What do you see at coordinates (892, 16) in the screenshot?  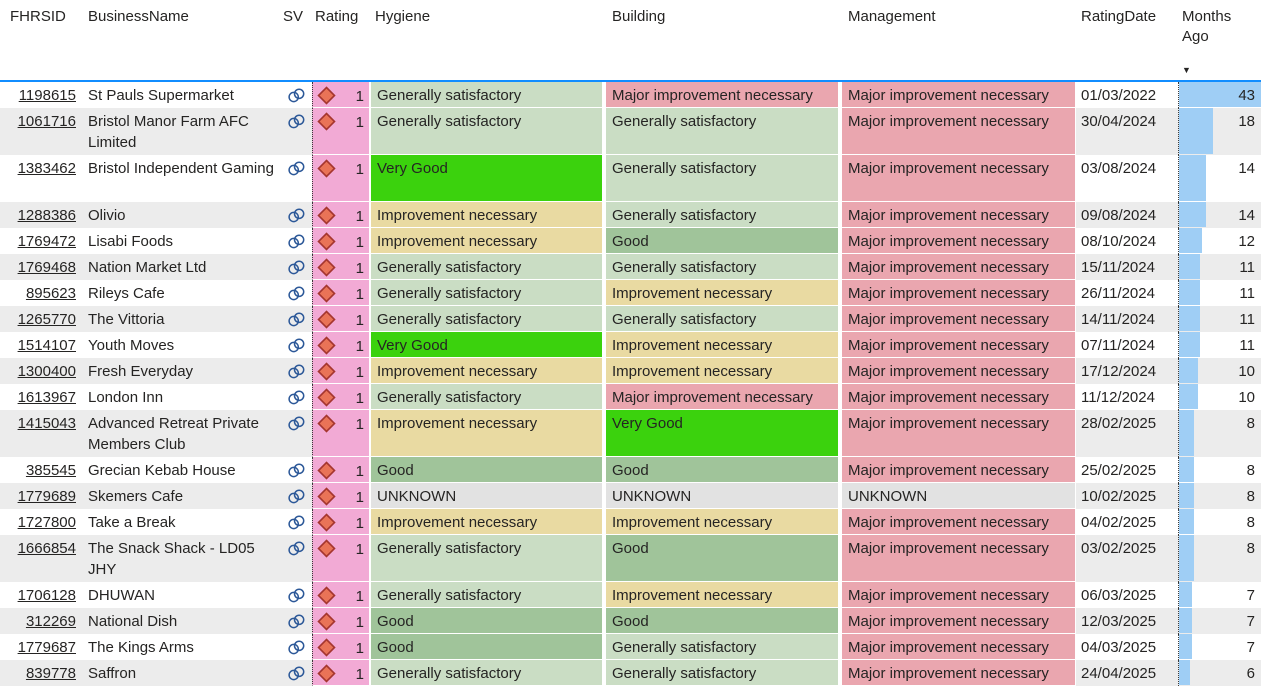 I see `column-header-management: Management` at bounding box center [892, 16].